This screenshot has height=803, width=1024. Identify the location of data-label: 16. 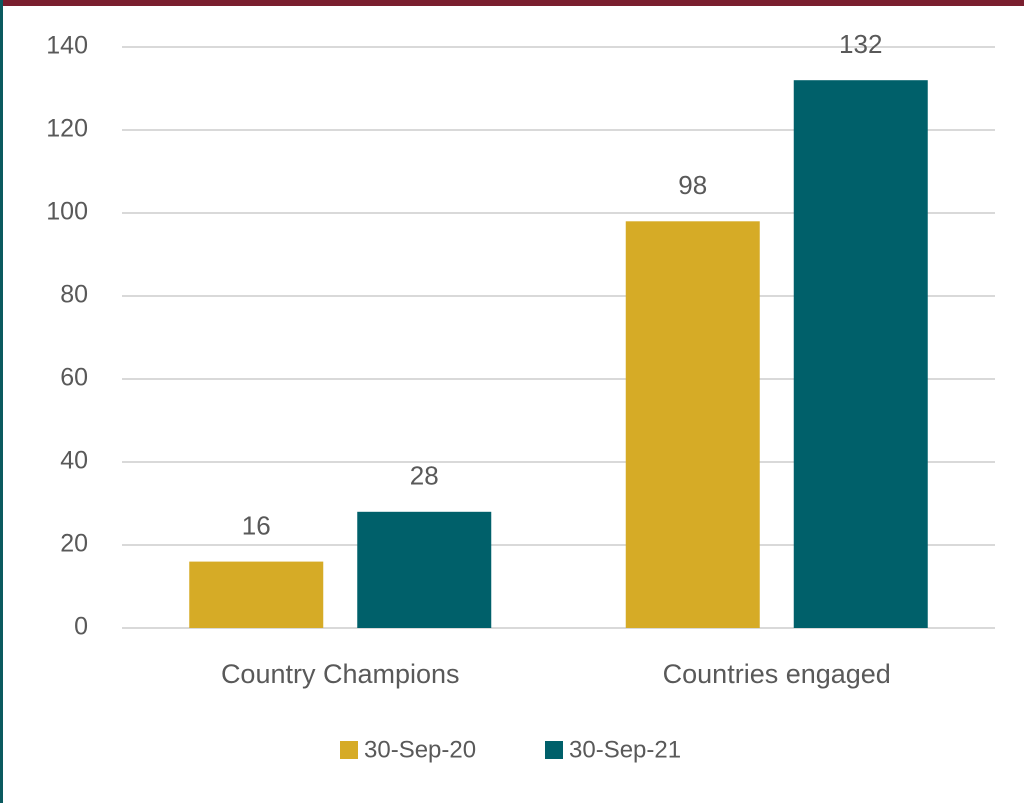
(256, 525).